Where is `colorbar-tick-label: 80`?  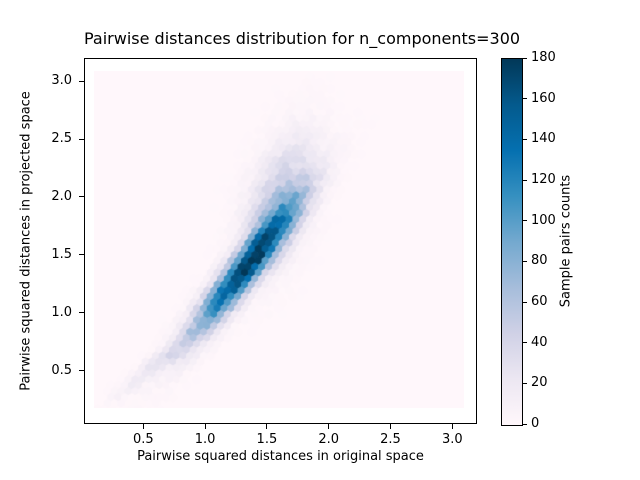
colorbar-tick-label: 80 is located at coordinates (539, 261).